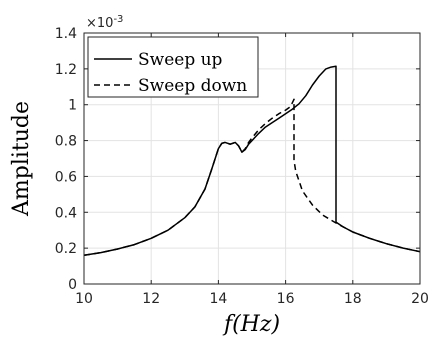 This screenshot has width=438, height=337. What do you see at coordinates (420, 299) in the screenshot?
I see `x-tick-label: 20` at bounding box center [420, 299].